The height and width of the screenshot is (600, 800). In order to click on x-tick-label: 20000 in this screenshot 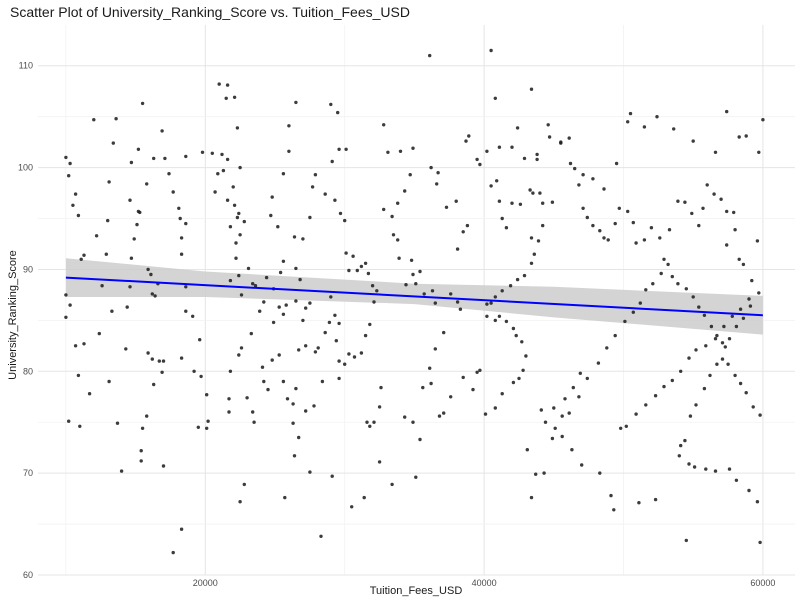, I will do `click(205, 583)`.